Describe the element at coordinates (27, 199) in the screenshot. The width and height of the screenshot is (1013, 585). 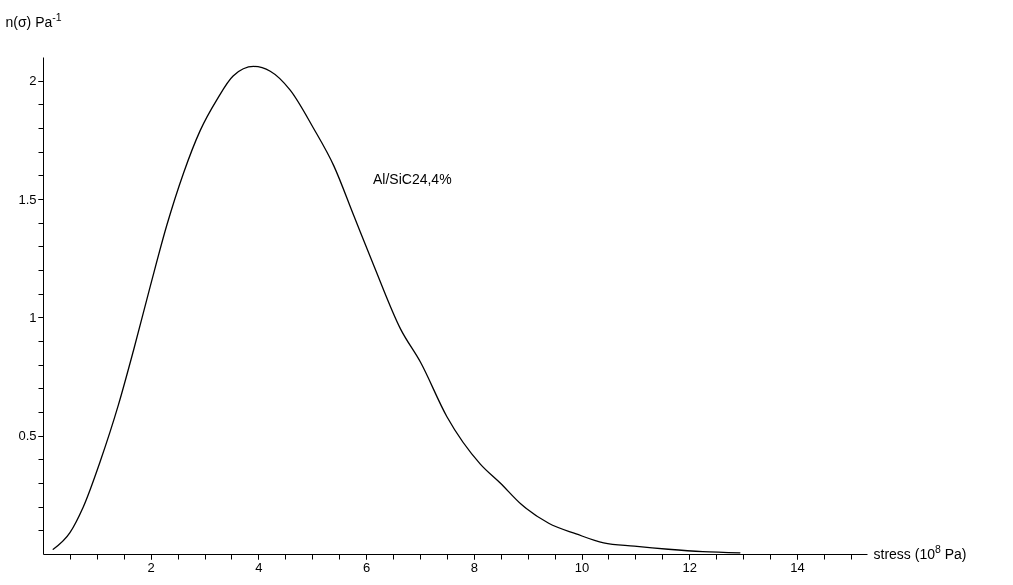
I see `y-tick-label: 1.5` at that location.